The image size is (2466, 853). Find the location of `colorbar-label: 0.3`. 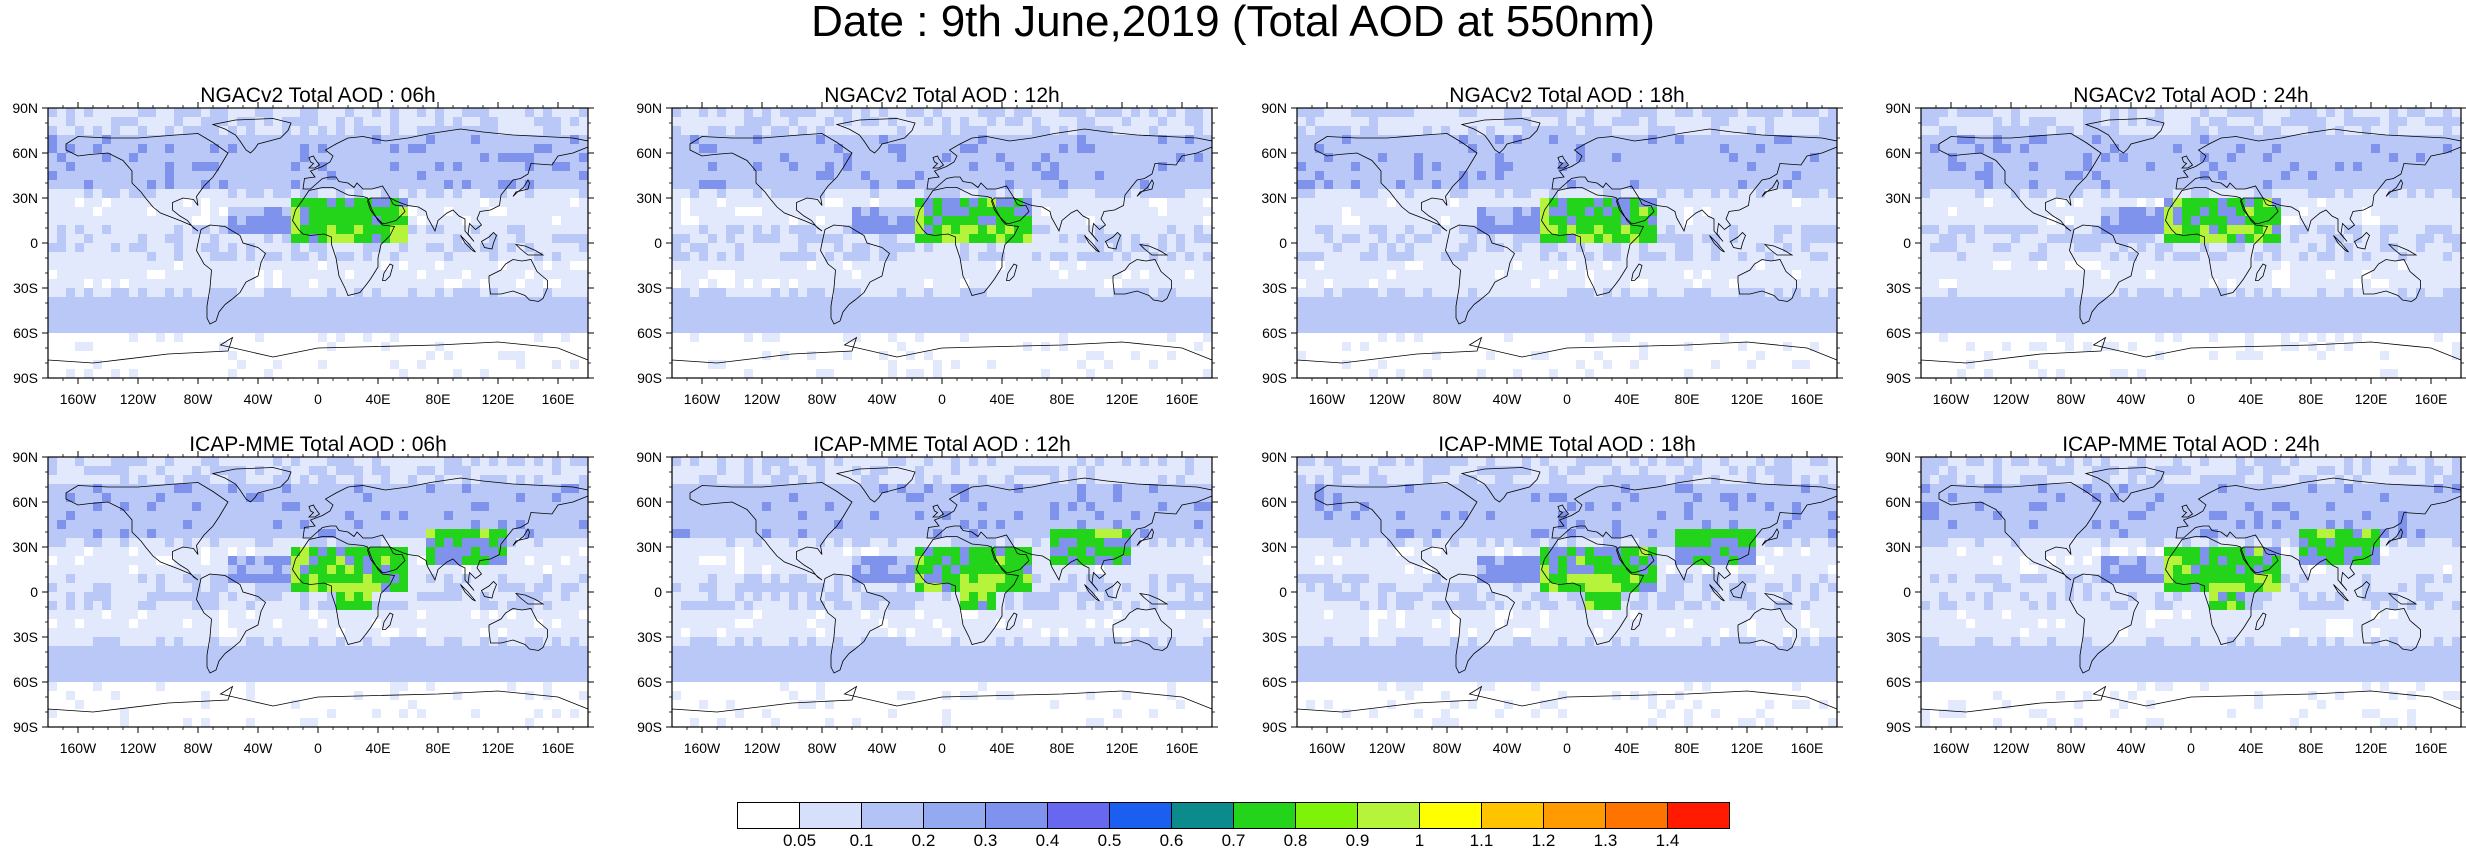

colorbar-label: 0.3 is located at coordinates (986, 839).